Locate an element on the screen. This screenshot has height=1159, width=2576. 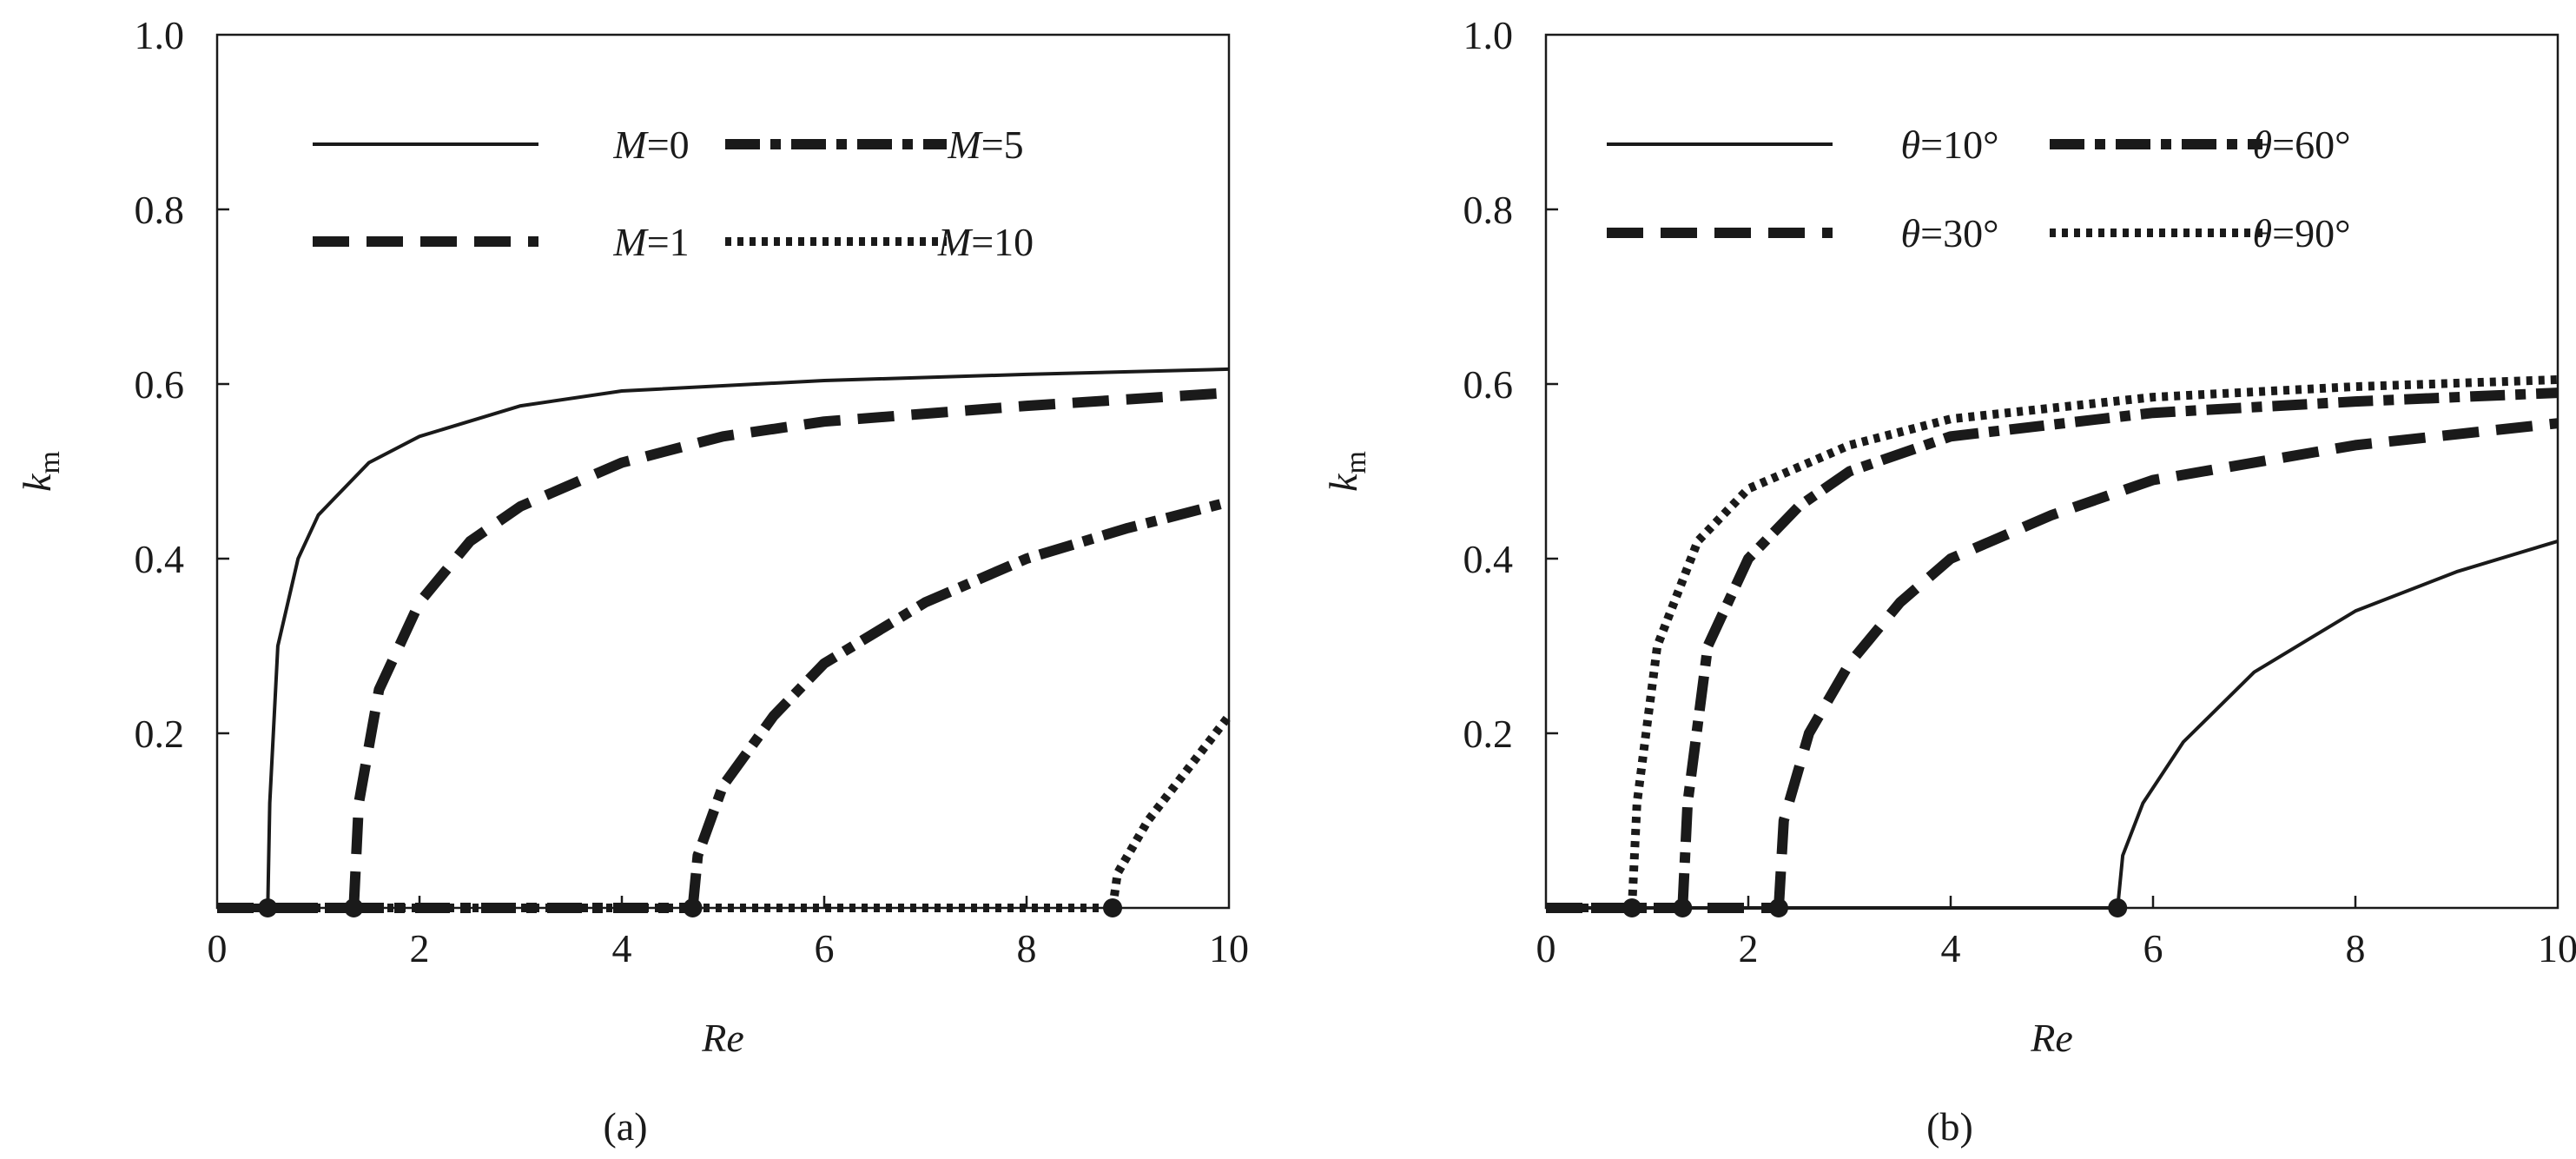
legend-label: M=1 is located at coordinates (650, 242).